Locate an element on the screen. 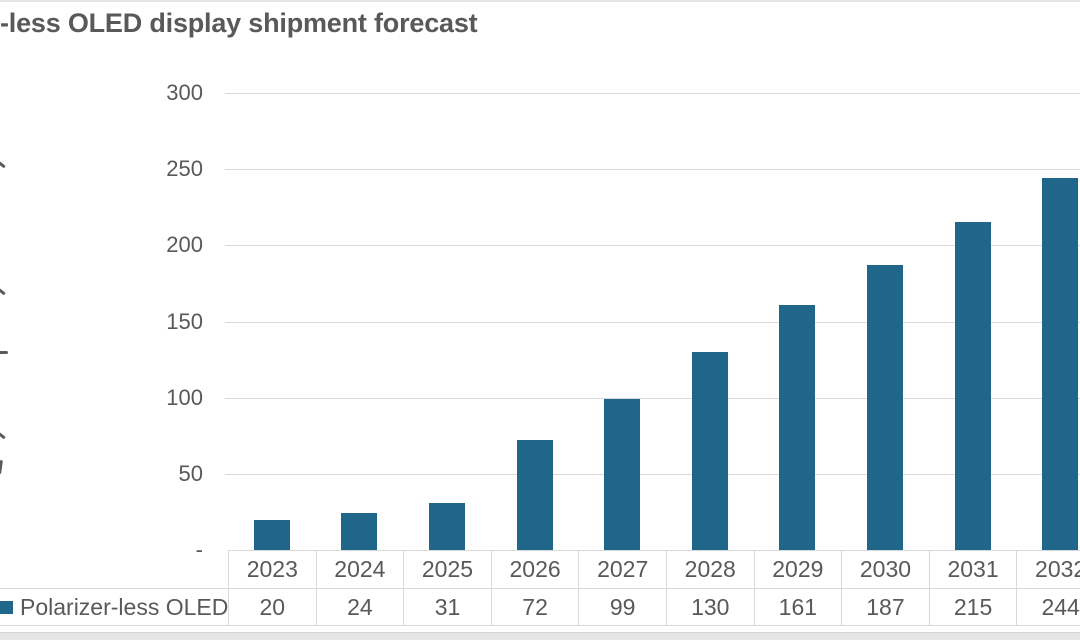 The height and width of the screenshot is (640, 1080). year-cell: 2025 is located at coordinates (447, 569).